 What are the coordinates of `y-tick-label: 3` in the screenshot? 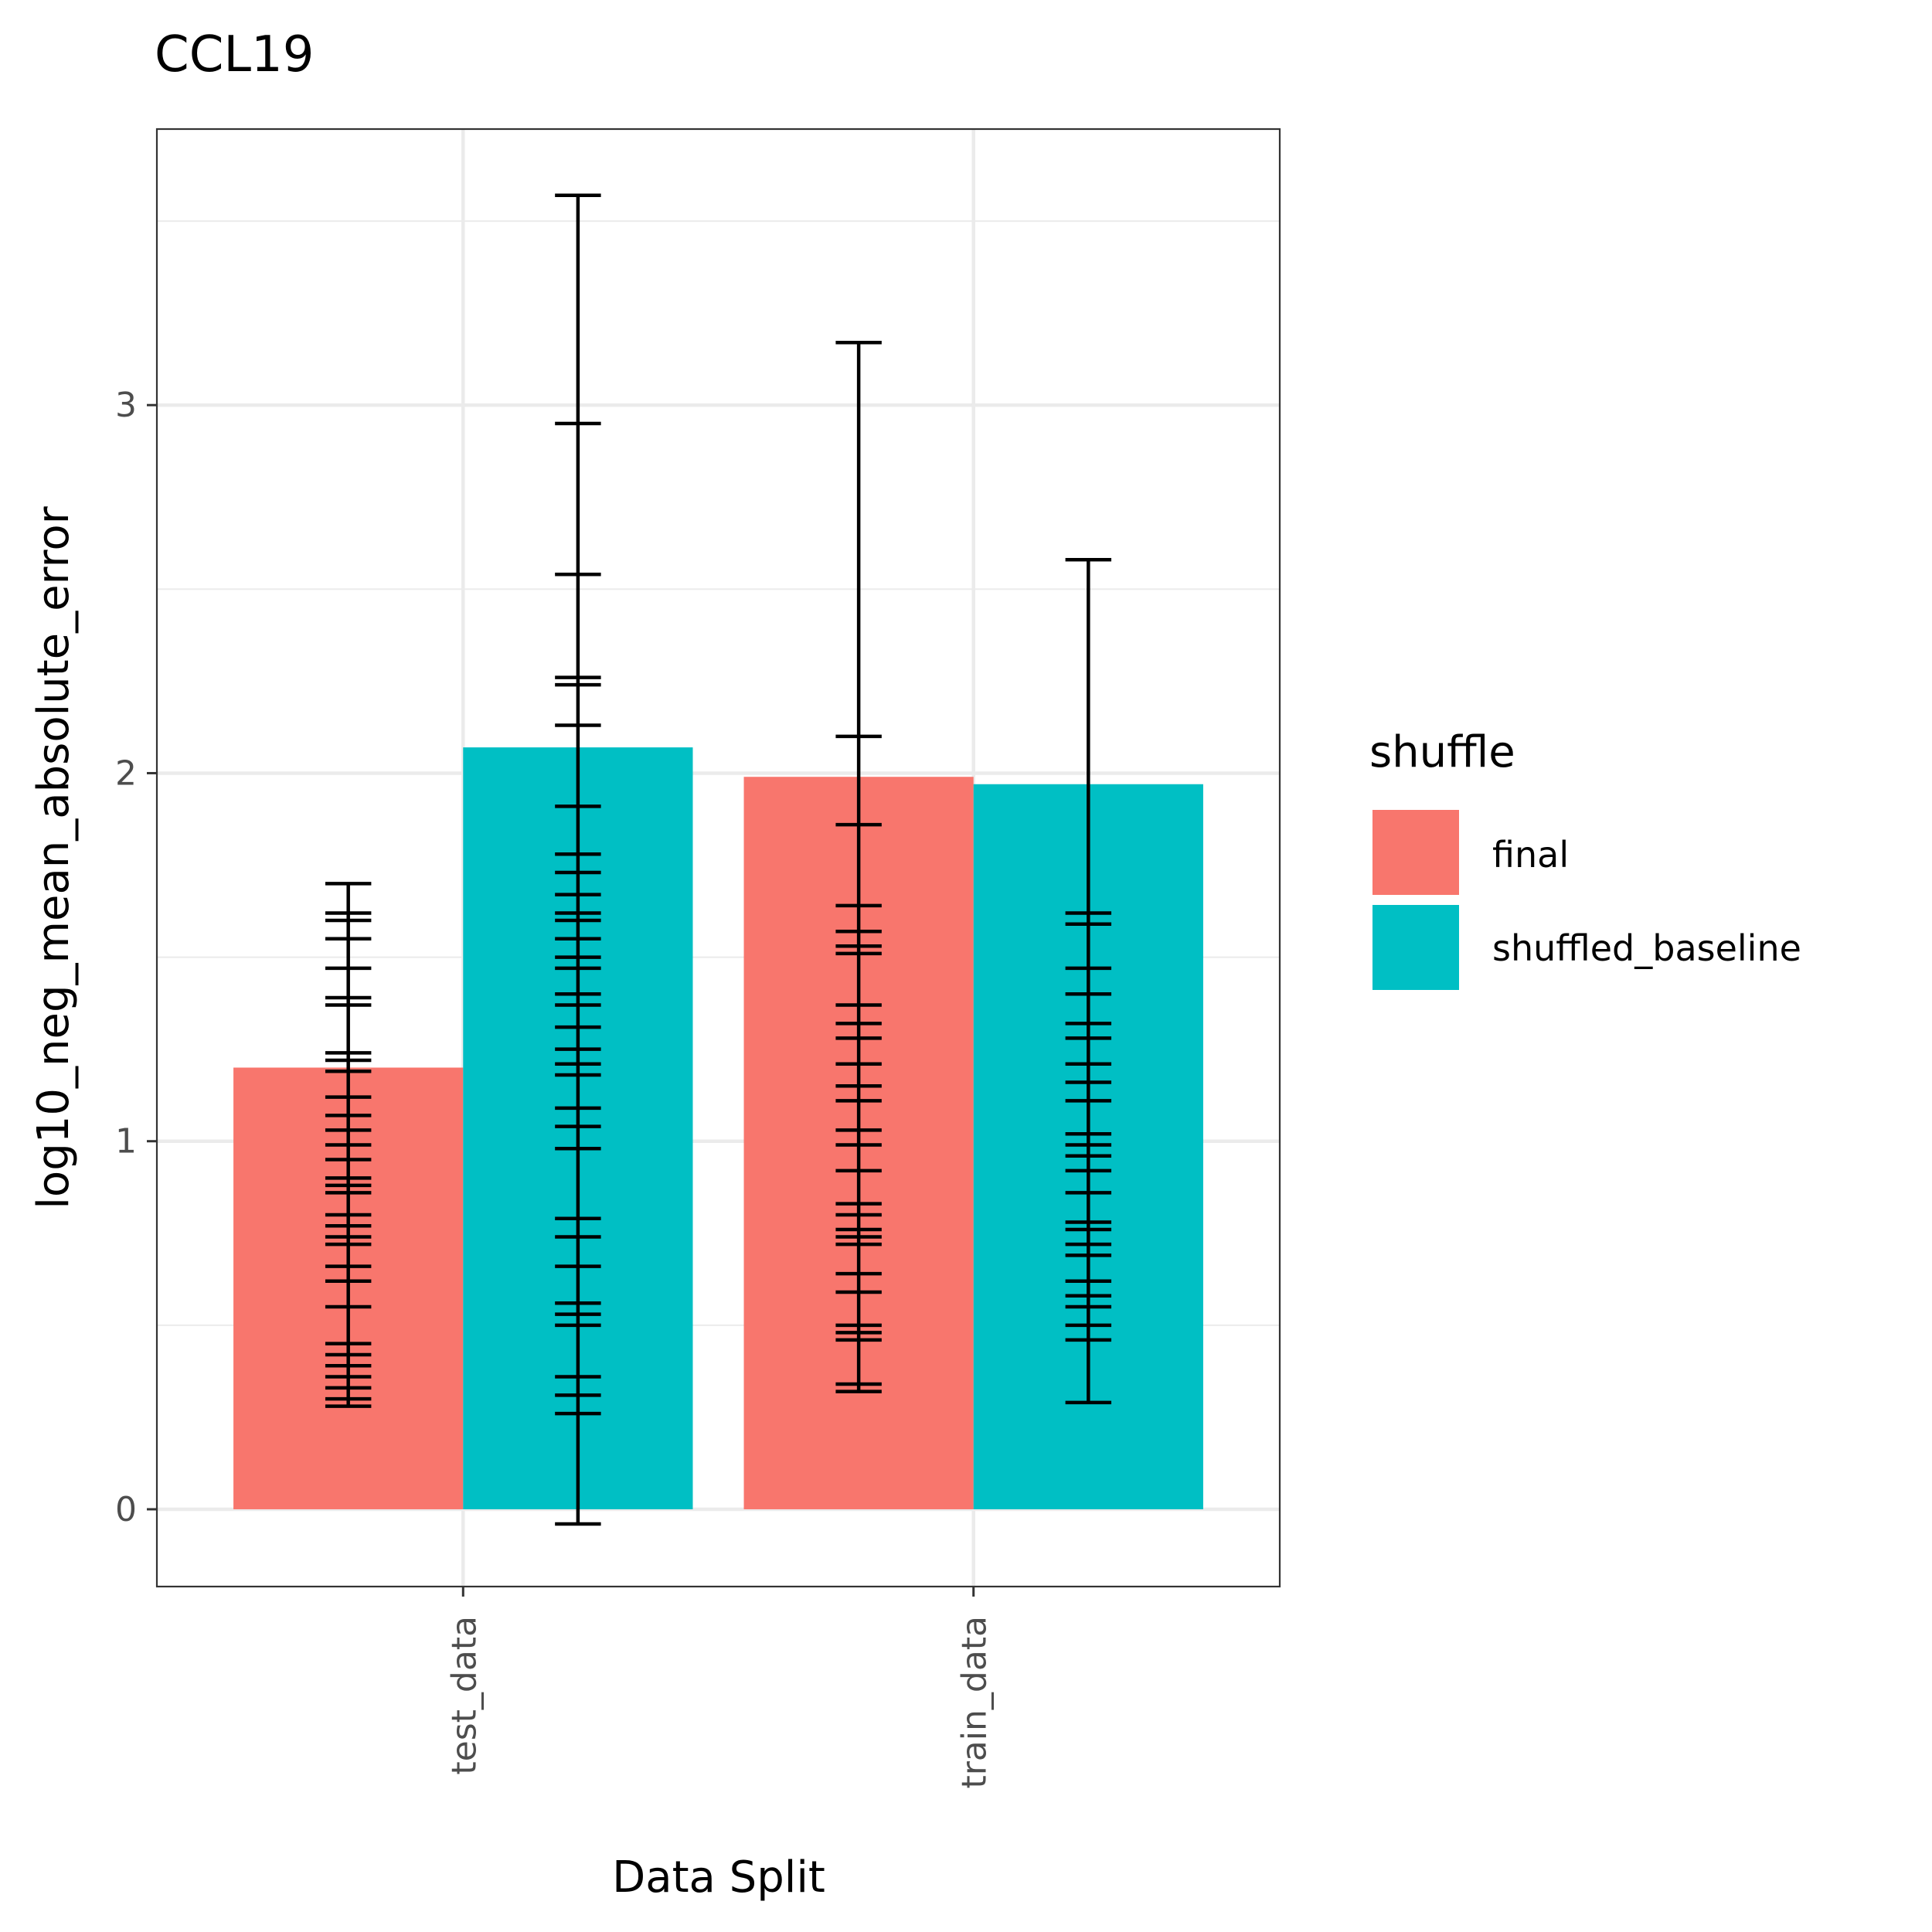 It's located at (126, 406).